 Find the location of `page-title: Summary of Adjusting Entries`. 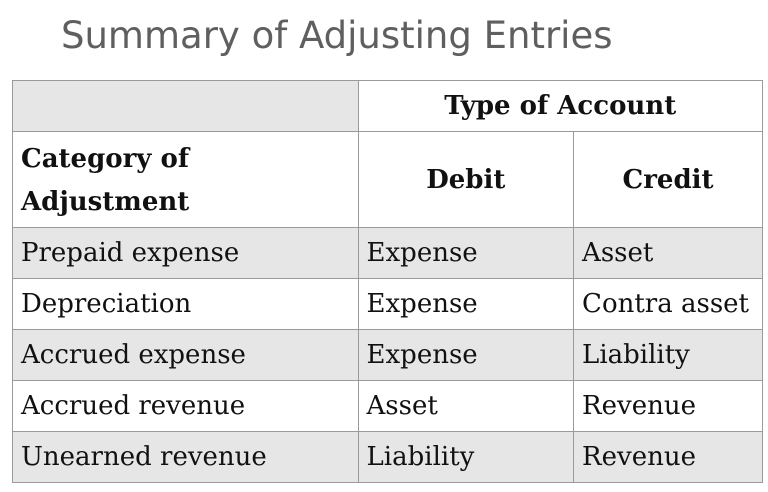

page-title: Summary of Adjusting Entries is located at coordinates (337, 35).